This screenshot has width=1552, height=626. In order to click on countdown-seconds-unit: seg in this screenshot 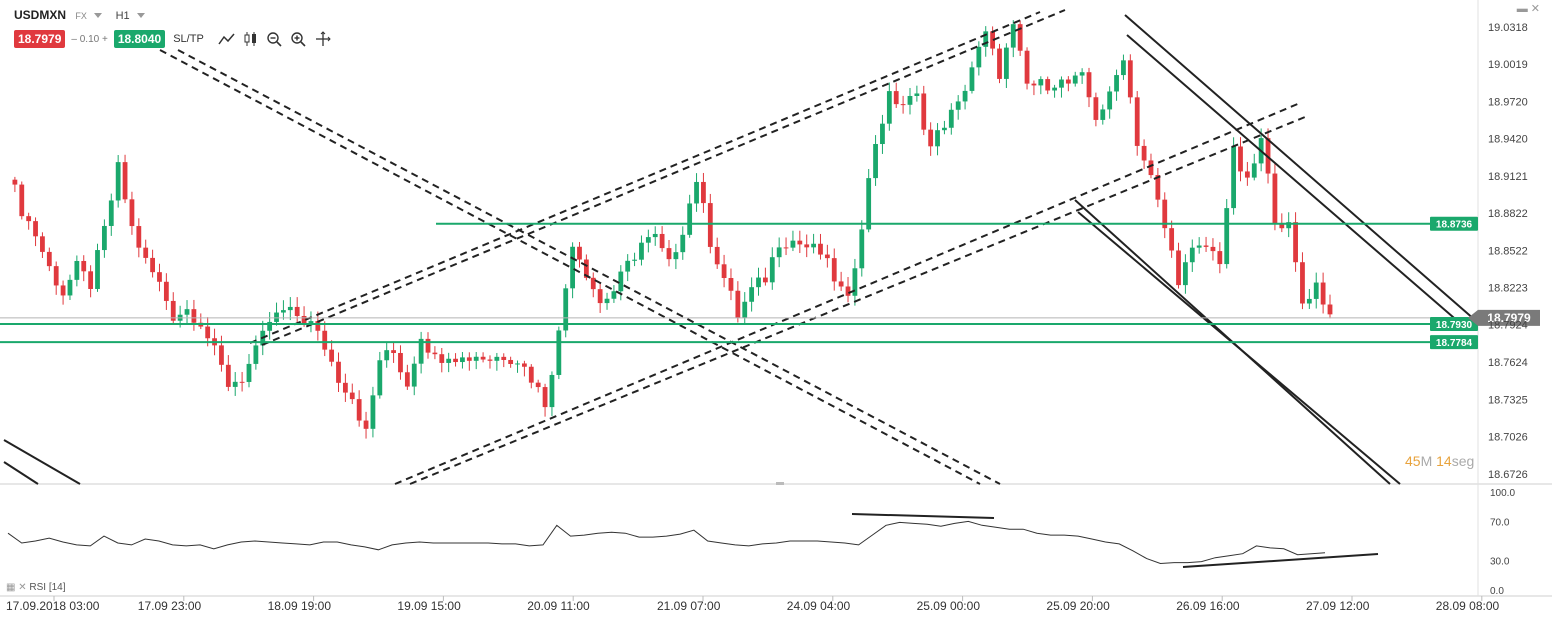, I will do `click(1463, 461)`.